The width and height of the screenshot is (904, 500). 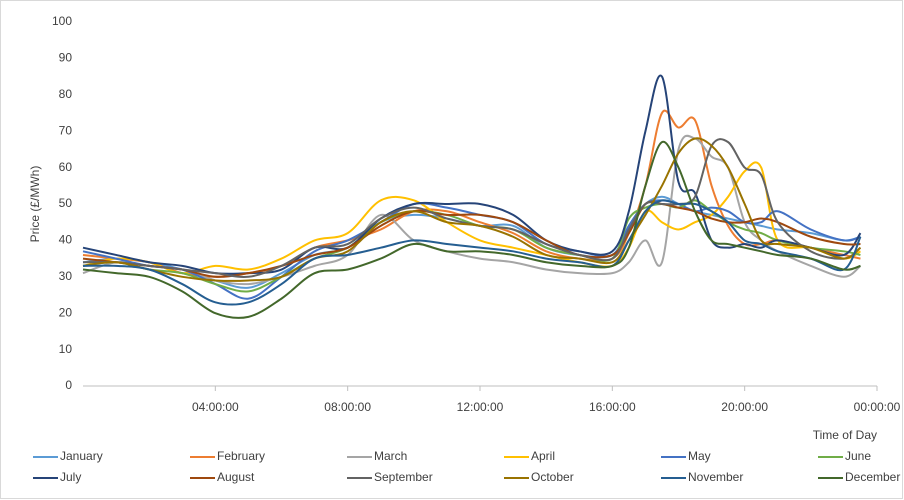 I want to click on legend-label: May, so click(x=699, y=456).